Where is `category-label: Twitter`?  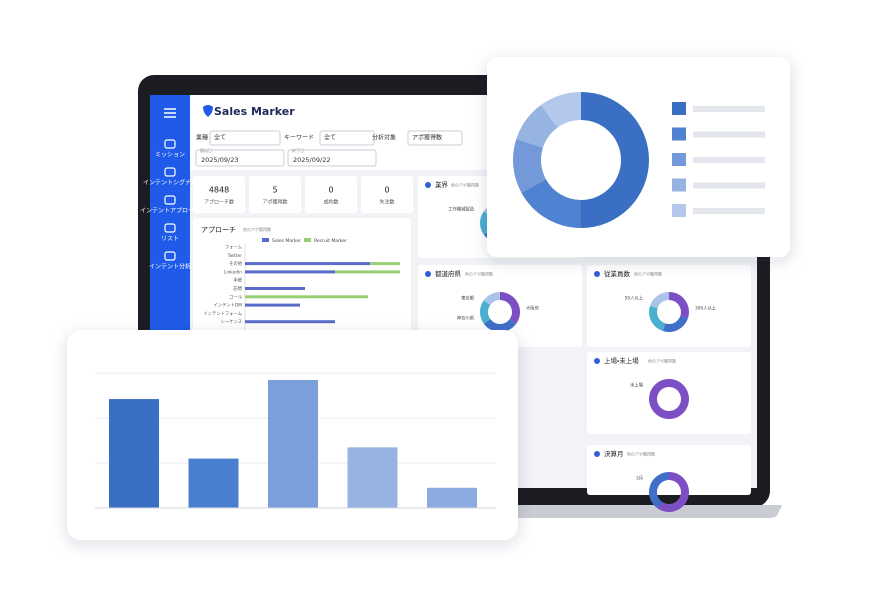
category-label: Twitter is located at coordinates (235, 256).